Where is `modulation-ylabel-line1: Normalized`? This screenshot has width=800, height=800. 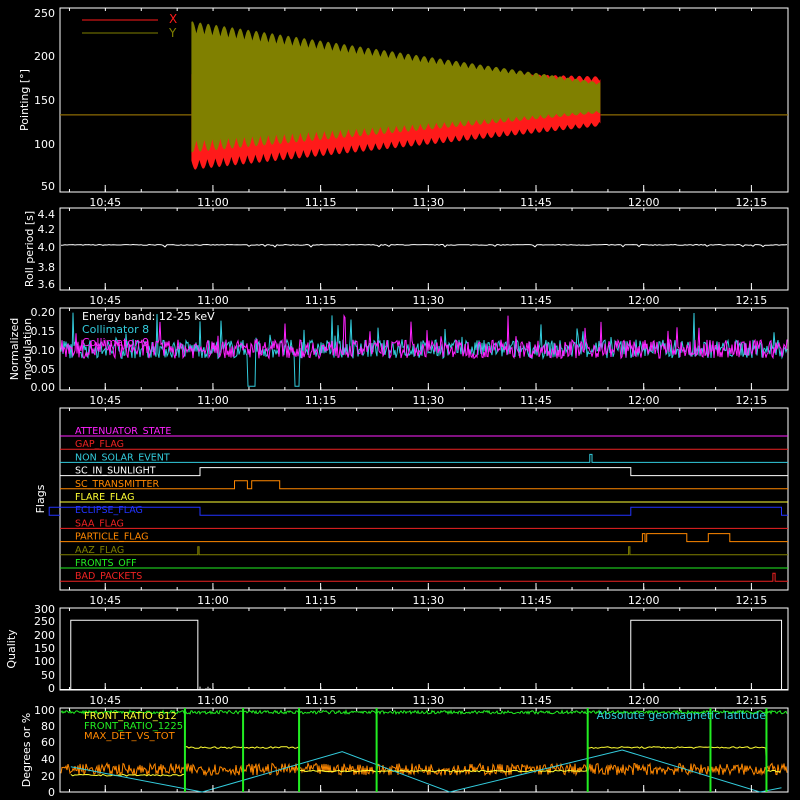
modulation-ylabel-line1: Normalized is located at coordinates (14, 349).